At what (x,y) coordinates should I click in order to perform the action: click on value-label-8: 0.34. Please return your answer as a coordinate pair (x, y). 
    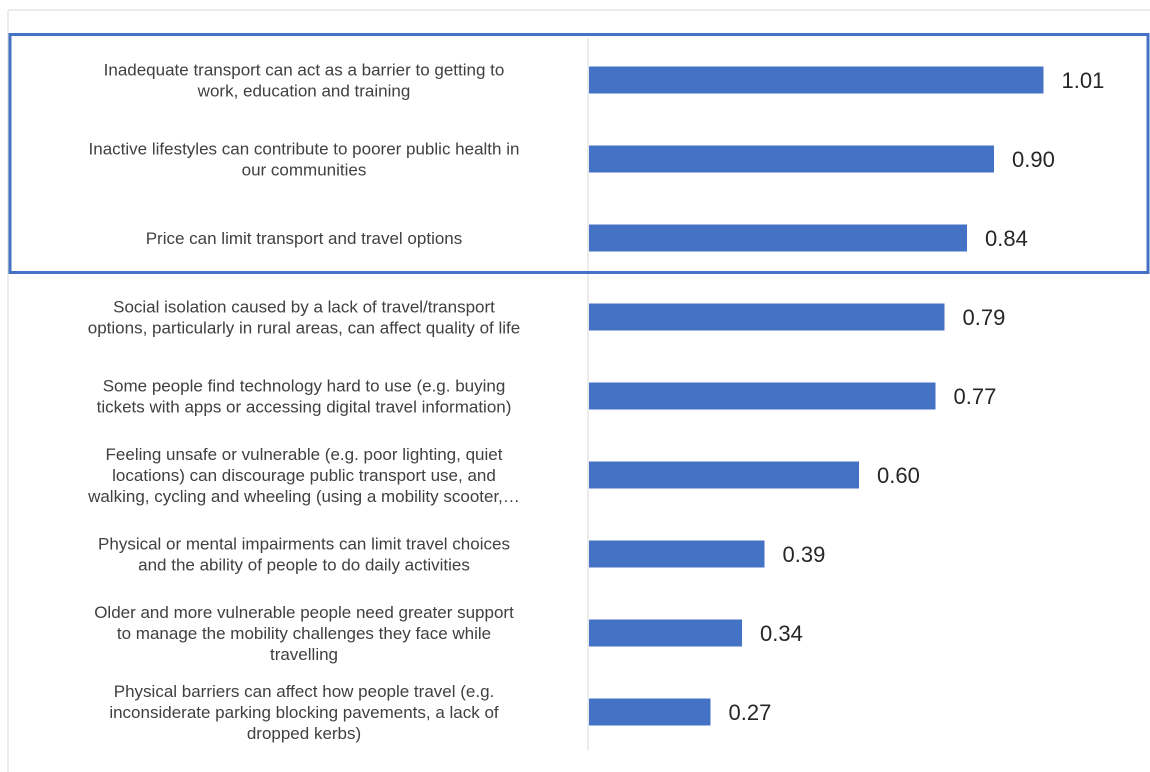
    Looking at the image, I should click on (781, 633).